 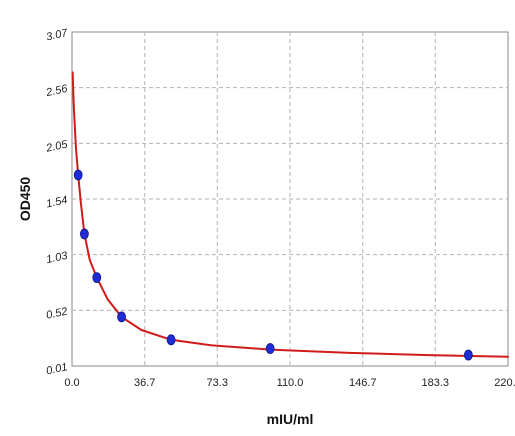 I want to click on y-tick-label: 3.07, so click(x=57, y=35).